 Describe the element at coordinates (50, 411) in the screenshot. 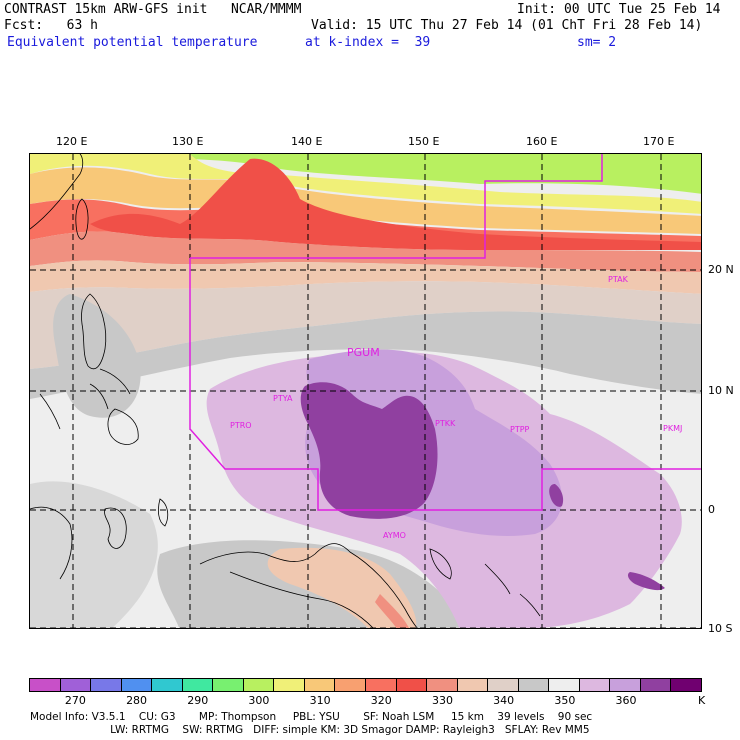

I see `palawan-coast` at that location.